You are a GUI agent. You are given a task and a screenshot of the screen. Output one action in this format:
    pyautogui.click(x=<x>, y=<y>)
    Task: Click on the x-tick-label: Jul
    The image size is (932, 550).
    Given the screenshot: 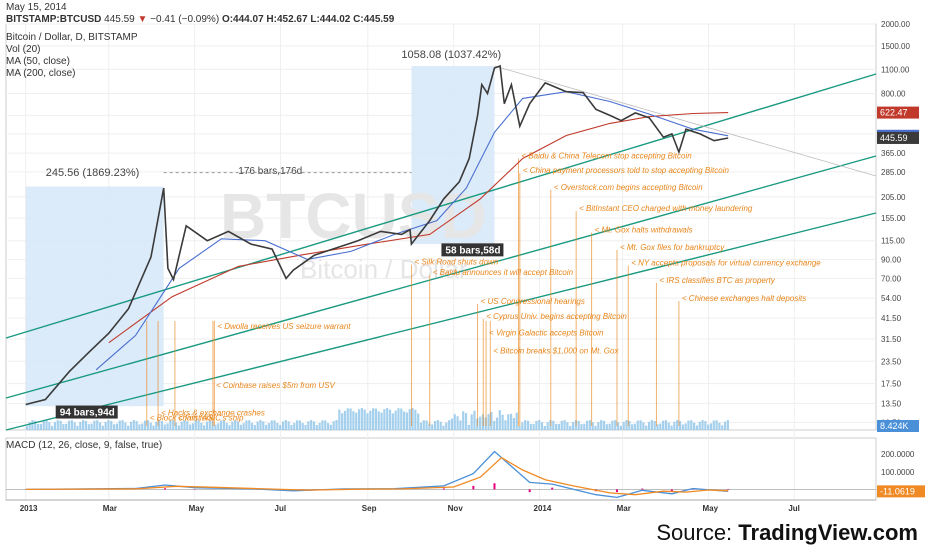 What is the action you would take?
    pyautogui.click(x=794, y=508)
    